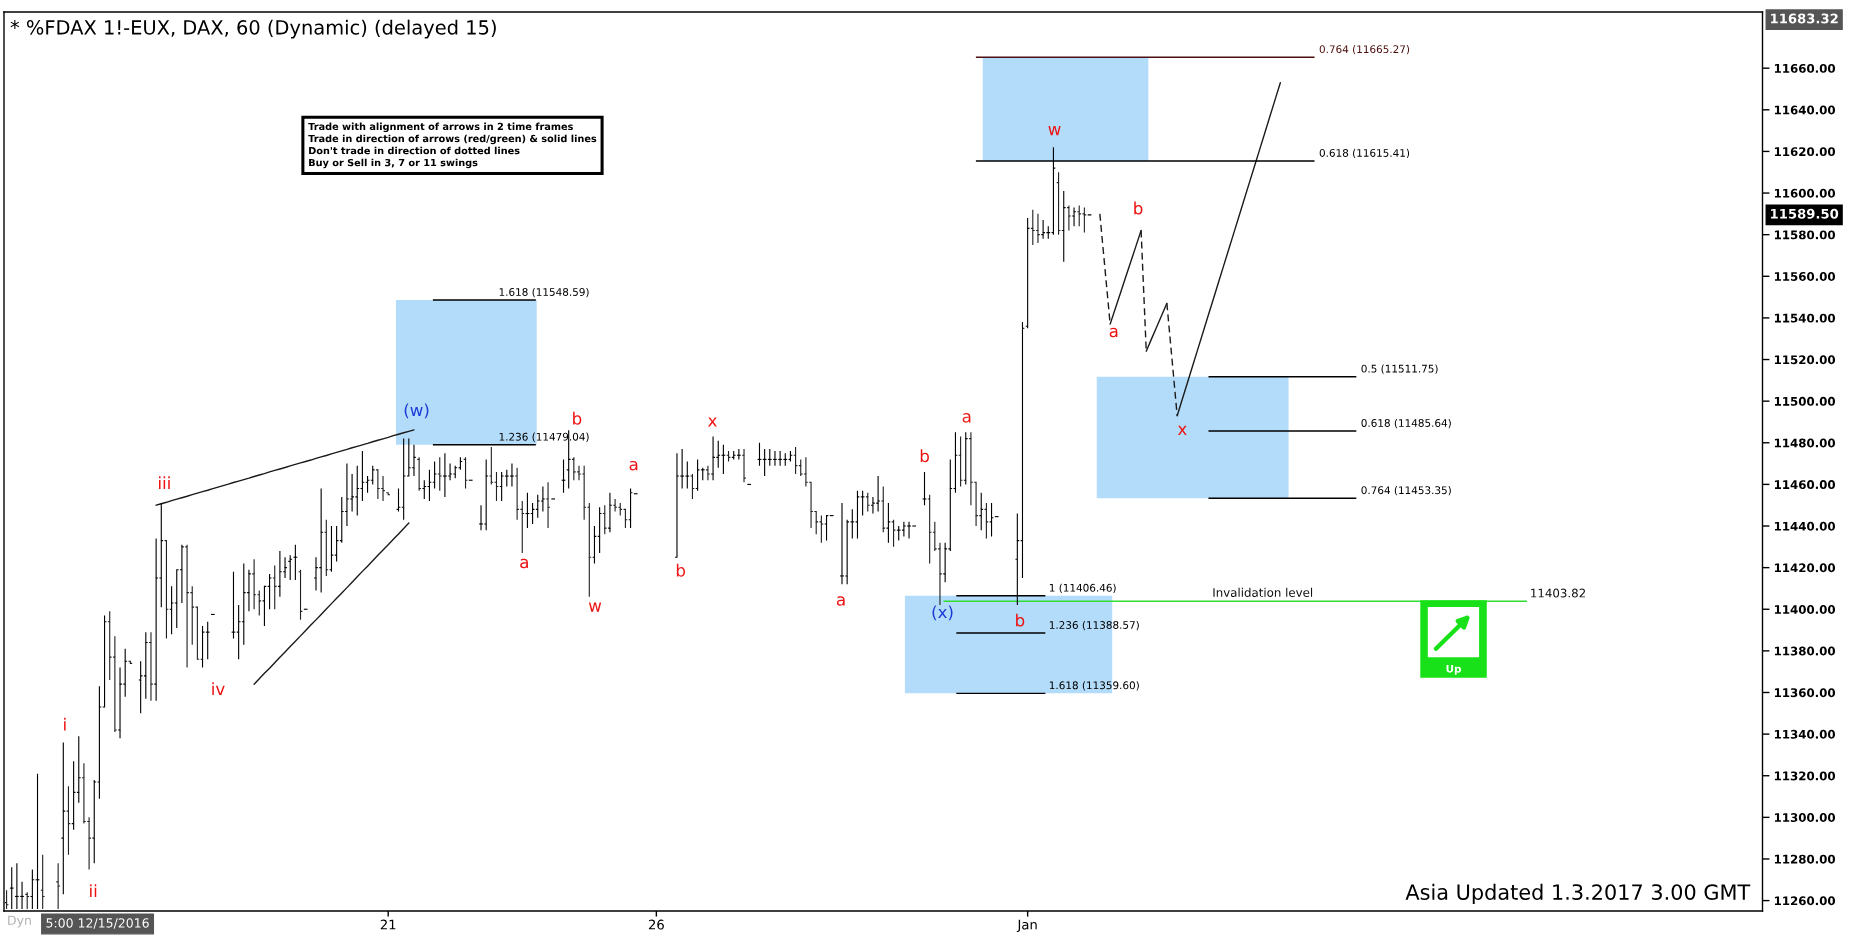 Image resolution: width=1864 pixels, height=941 pixels. I want to click on x-tick-label: 26, so click(656, 924).